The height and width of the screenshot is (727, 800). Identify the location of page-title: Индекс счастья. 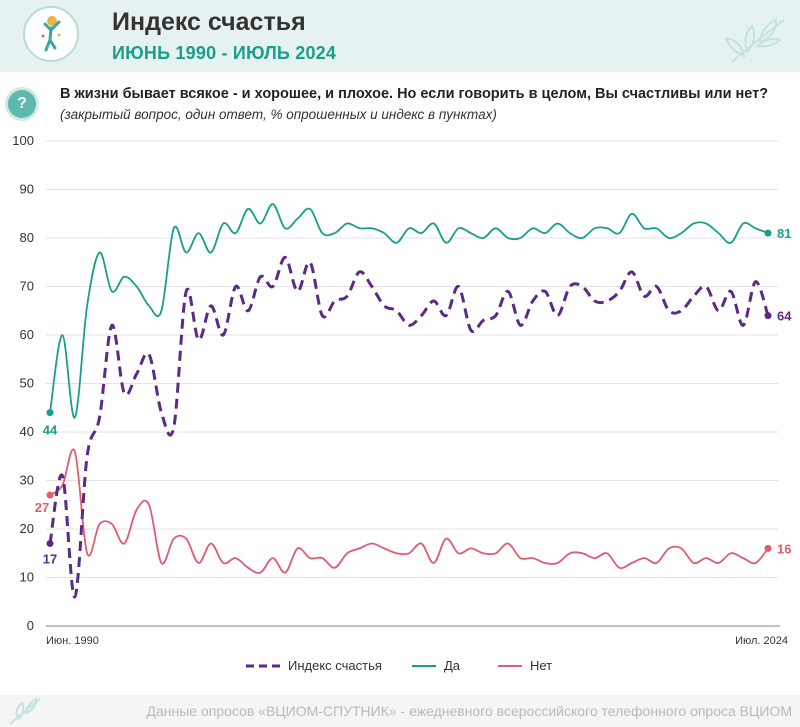
(209, 22).